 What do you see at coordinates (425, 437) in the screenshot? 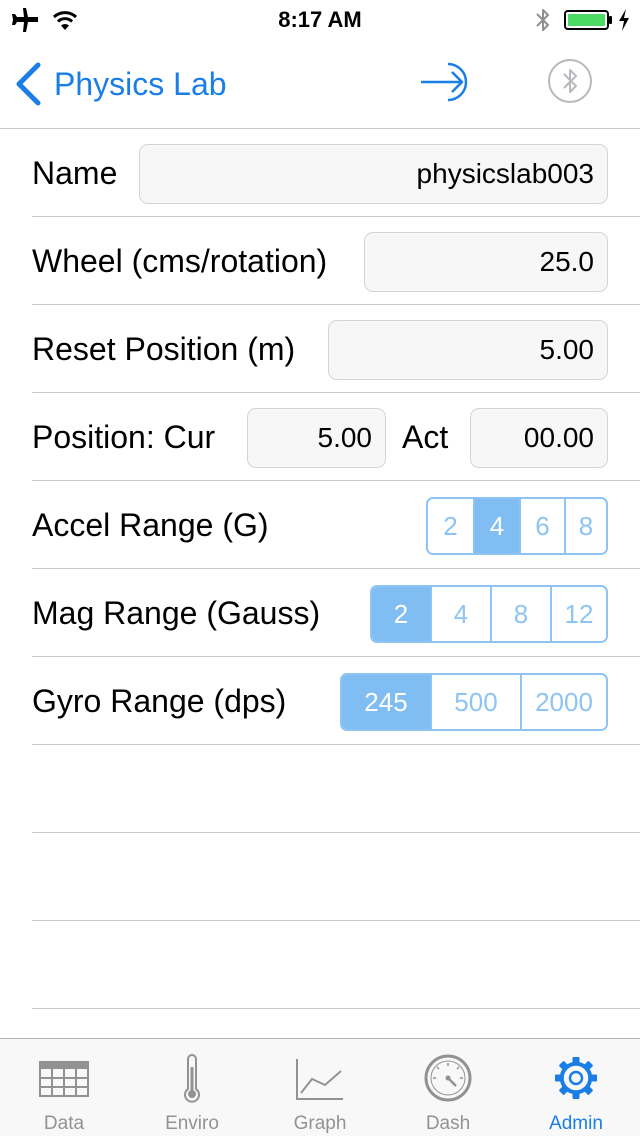
I see `position-act-label: Act` at bounding box center [425, 437].